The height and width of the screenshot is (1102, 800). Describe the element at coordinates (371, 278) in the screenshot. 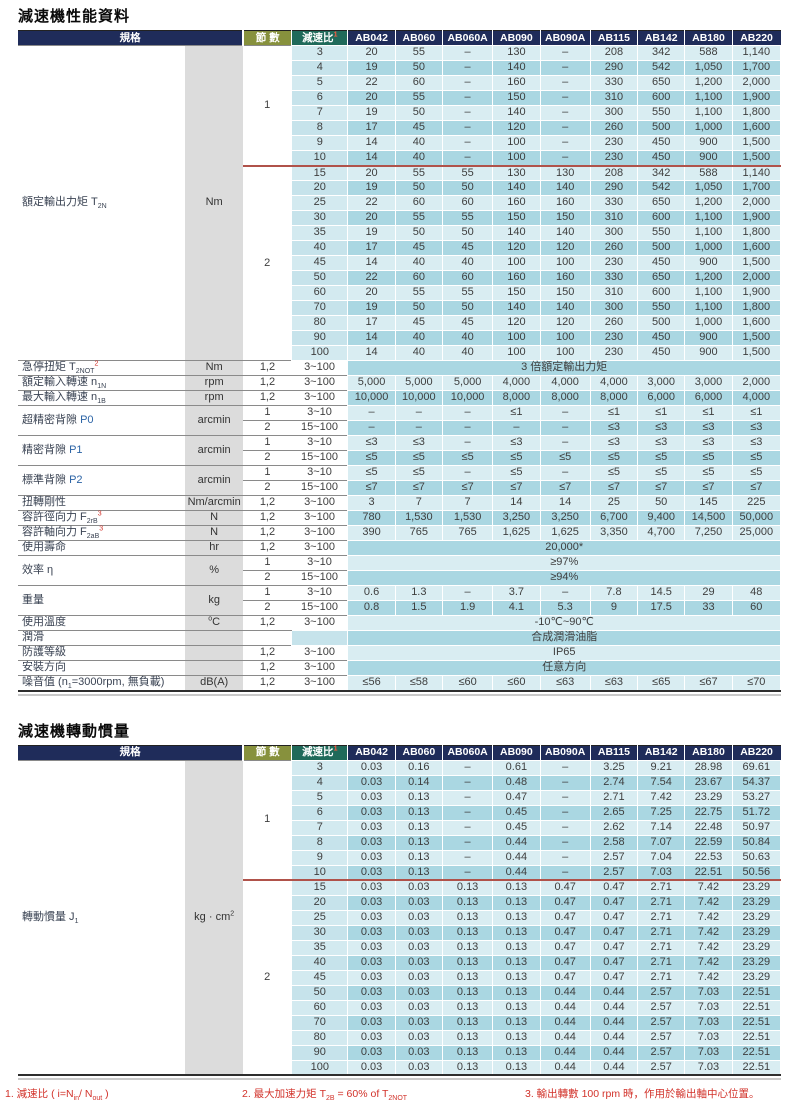

I see `value-cell: 22` at that location.